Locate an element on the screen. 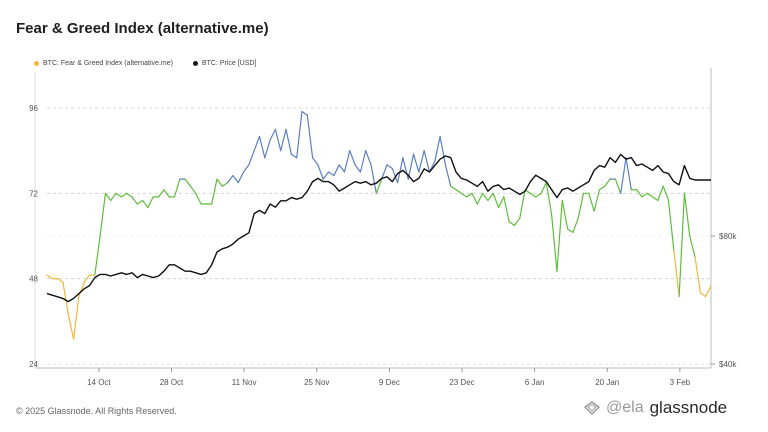 The width and height of the screenshot is (768, 432). y-left-tick-label-72: 72 is located at coordinates (33, 193).